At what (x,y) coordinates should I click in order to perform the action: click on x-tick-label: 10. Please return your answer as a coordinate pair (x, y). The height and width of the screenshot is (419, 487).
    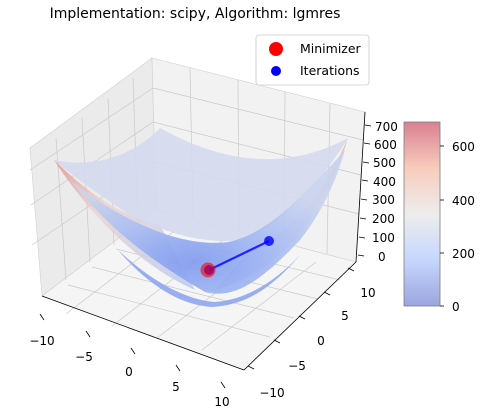
    Looking at the image, I should click on (221, 402).